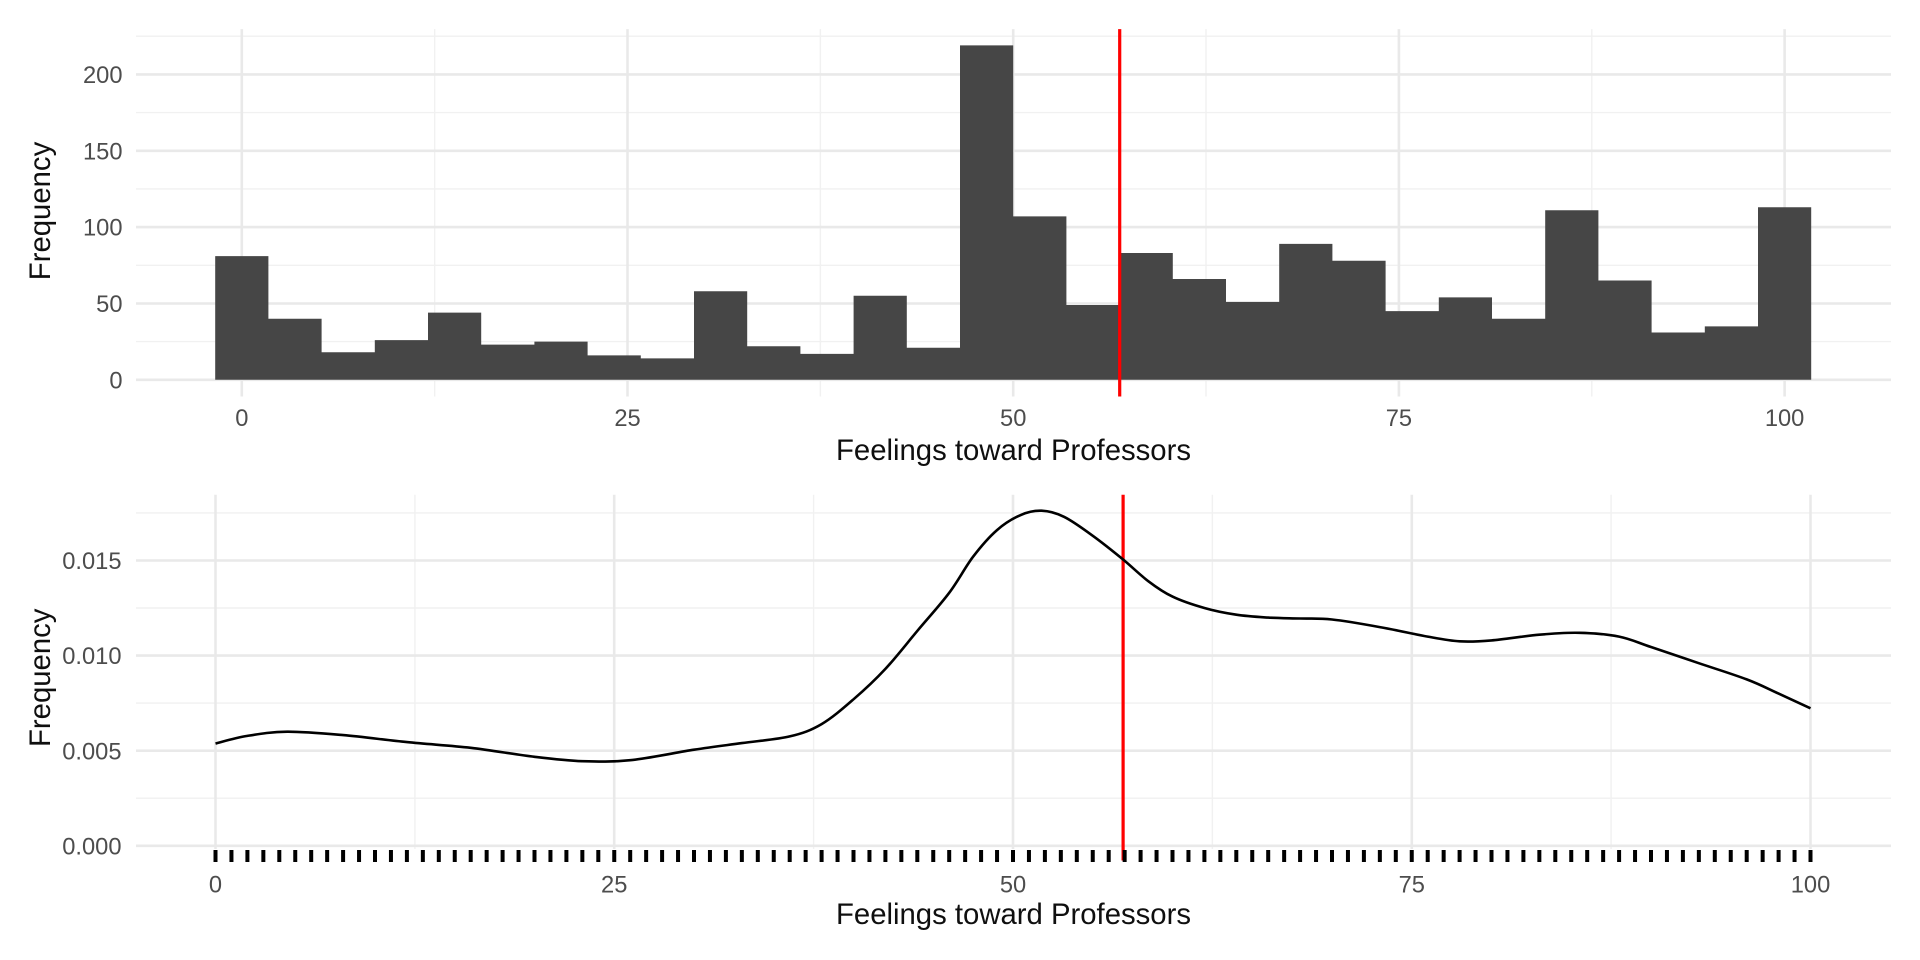 The height and width of the screenshot is (960, 1920). I want to click on svg-text: 0.015, so click(91, 562).